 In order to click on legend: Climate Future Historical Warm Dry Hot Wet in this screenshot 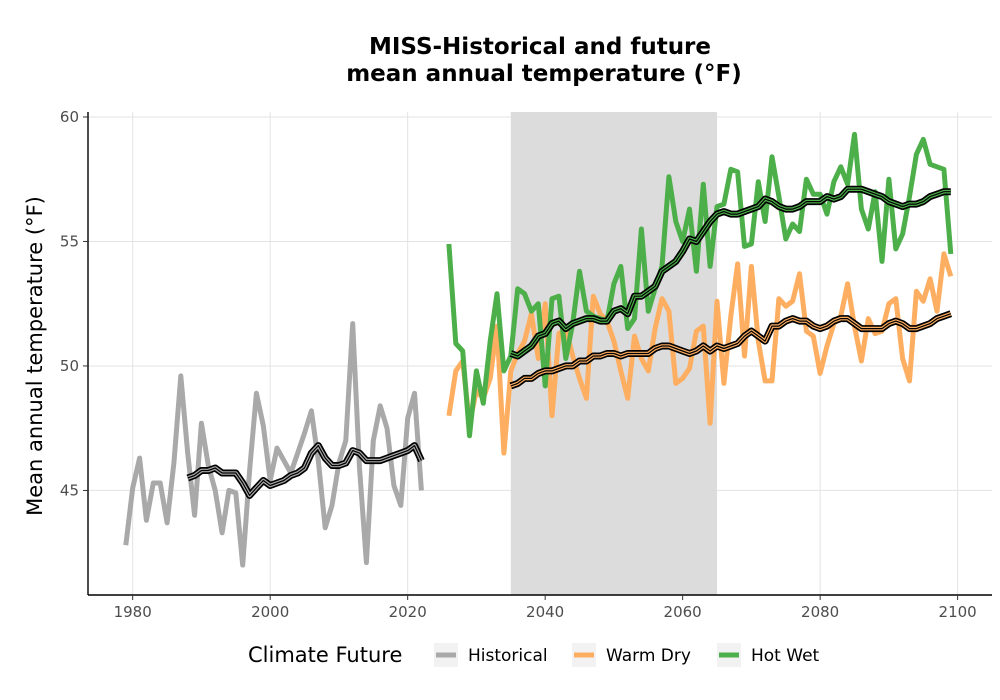, I will do `click(534, 655)`.